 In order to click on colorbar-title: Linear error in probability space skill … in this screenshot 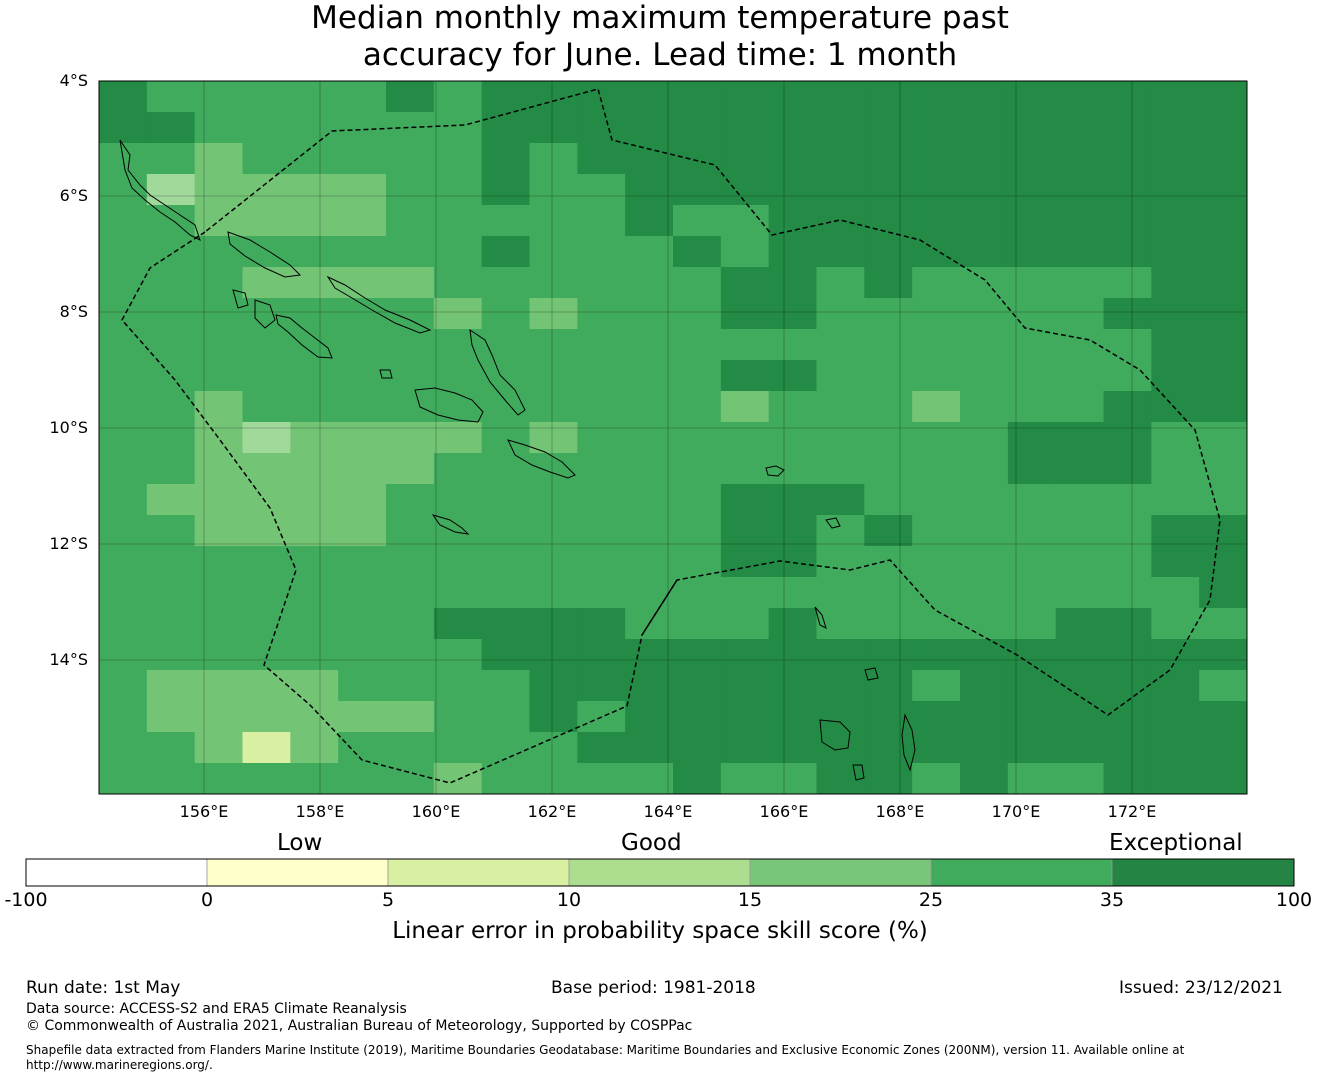, I will do `click(660, 931)`.